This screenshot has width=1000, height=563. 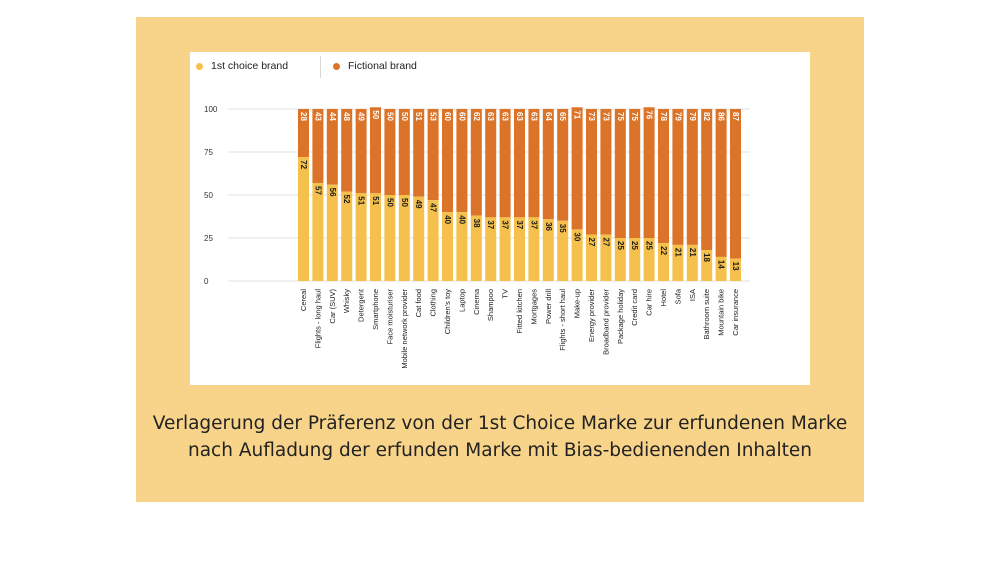 What do you see at coordinates (735, 116) in the screenshot?
I see `value-label-fictional: 87` at bounding box center [735, 116].